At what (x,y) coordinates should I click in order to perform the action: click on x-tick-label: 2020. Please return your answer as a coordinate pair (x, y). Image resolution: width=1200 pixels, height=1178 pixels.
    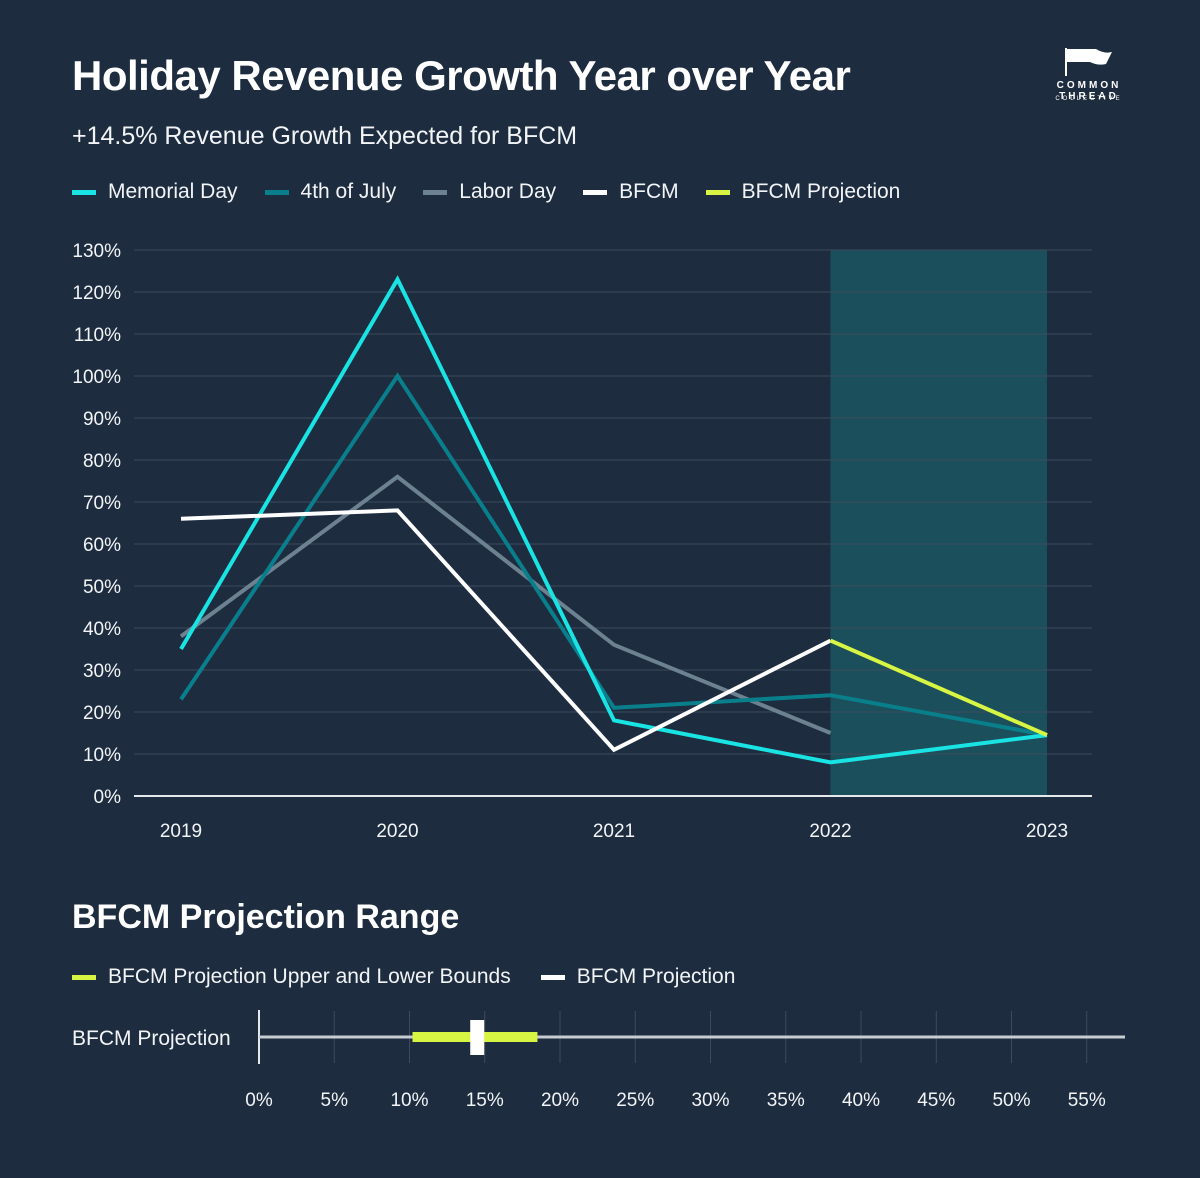
    Looking at the image, I should click on (397, 831).